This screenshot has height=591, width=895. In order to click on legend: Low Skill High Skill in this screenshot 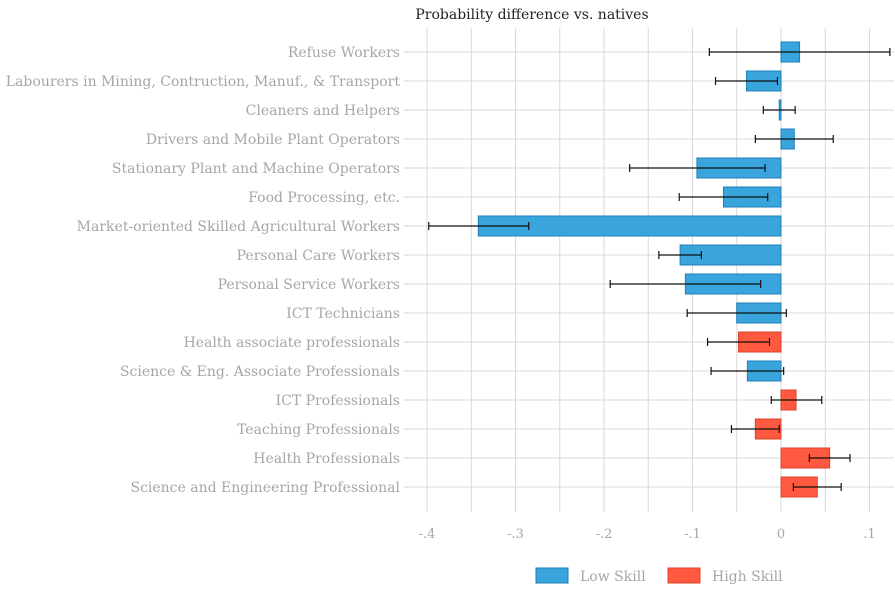, I will do `click(659, 576)`.